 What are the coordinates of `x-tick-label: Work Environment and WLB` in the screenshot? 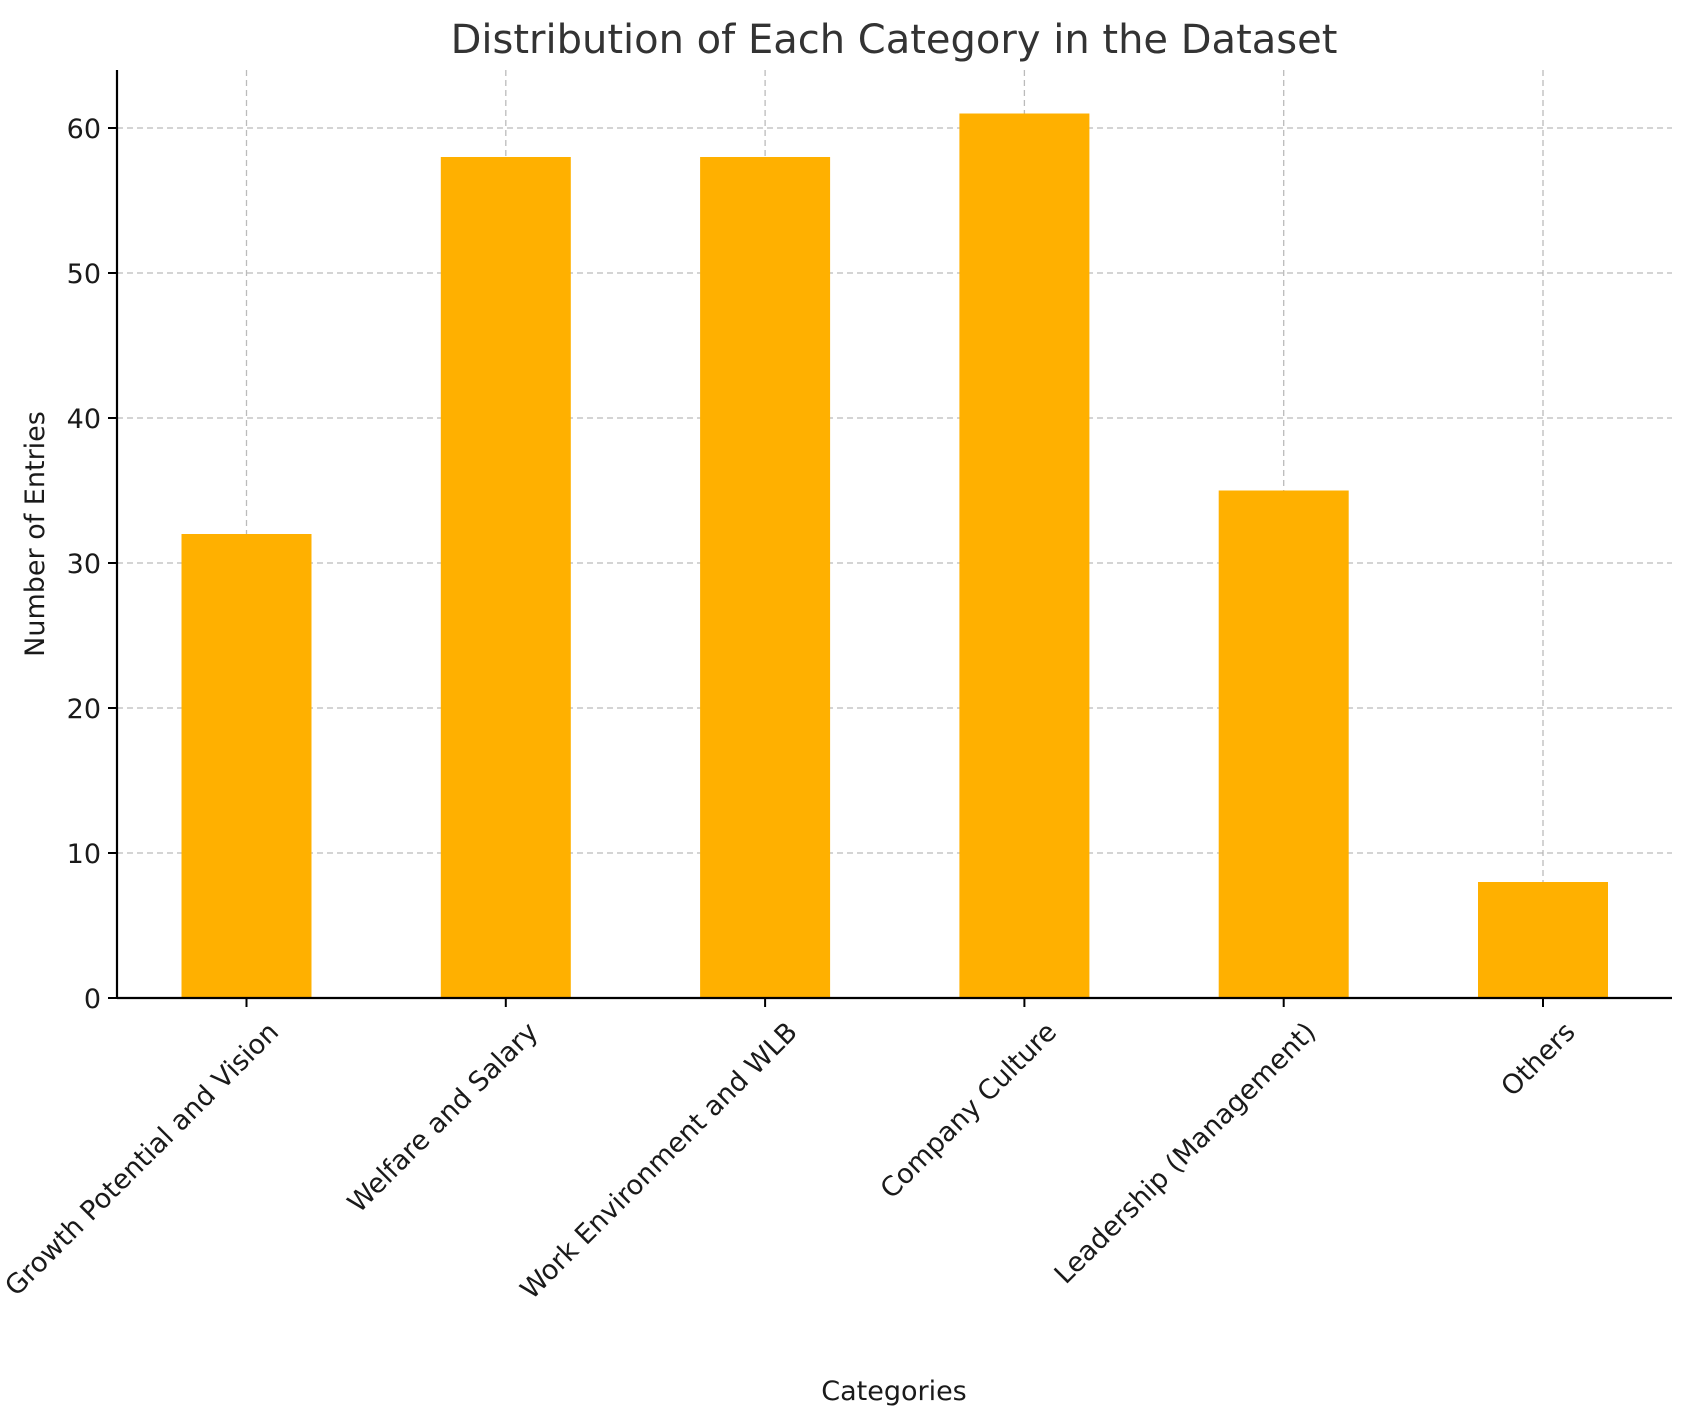 It's located at (659, 1161).